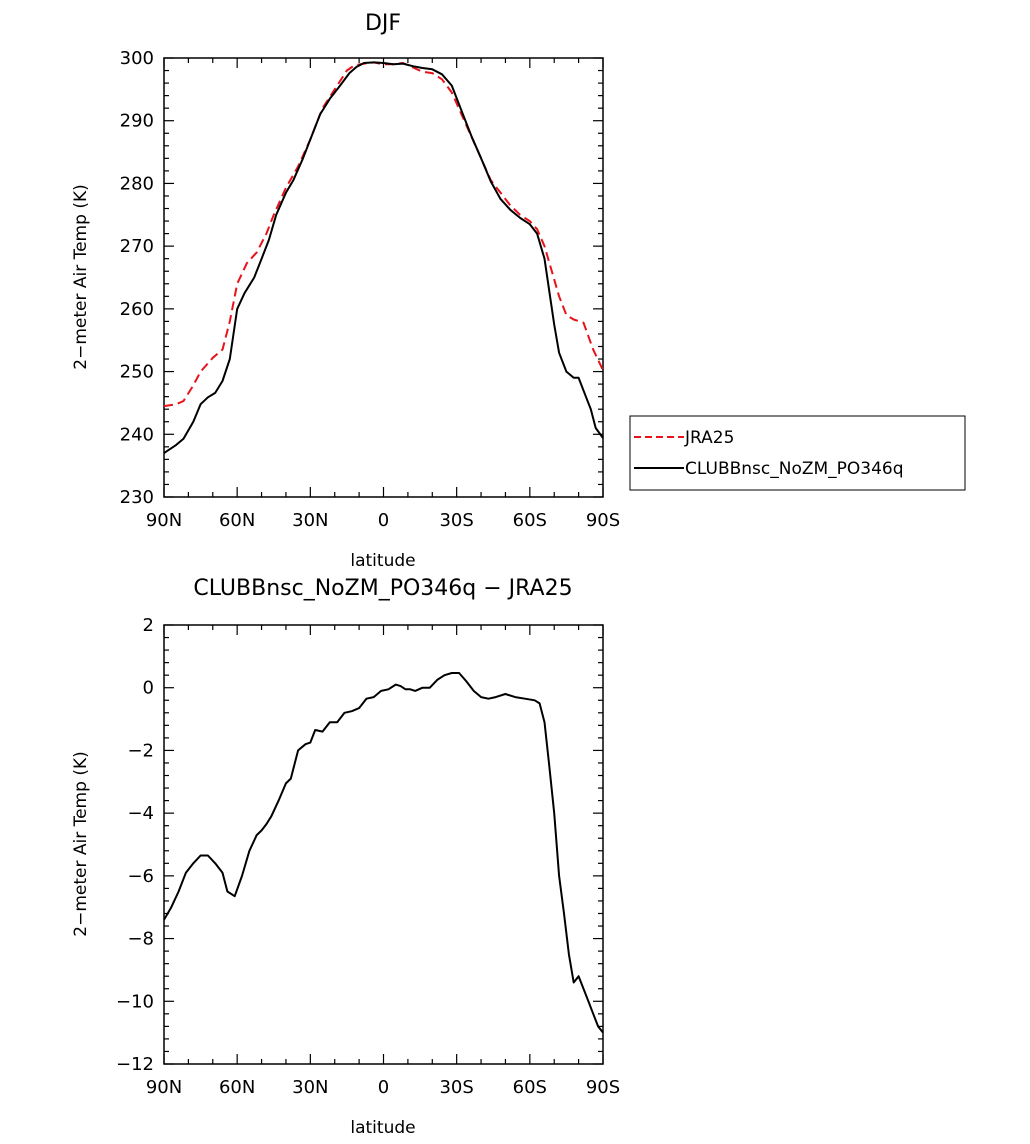 The width and height of the screenshot is (1030, 1144). Describe the element at coordinates (140, 876) in the screenshot. I see `y-tick-label: −6` at that location.